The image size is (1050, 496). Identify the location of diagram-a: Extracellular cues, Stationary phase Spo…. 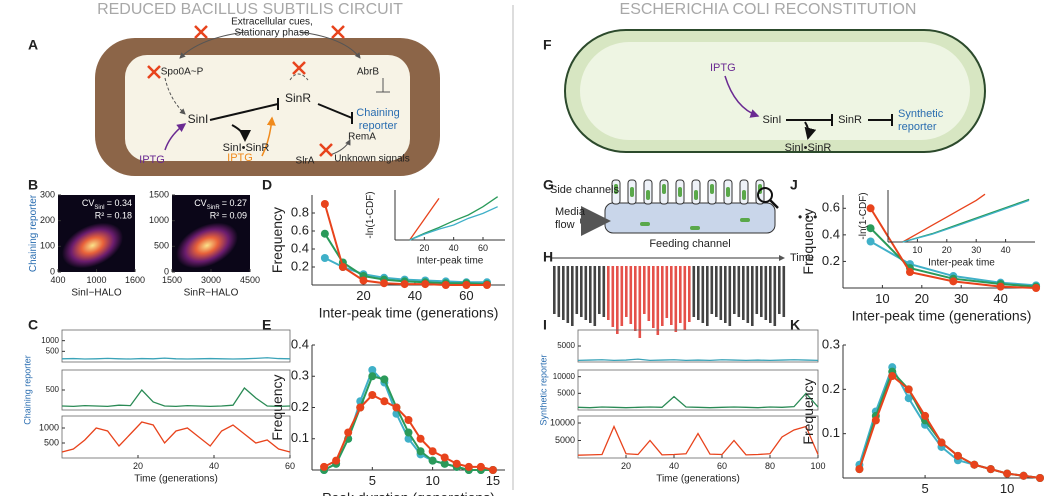
(267, 96).